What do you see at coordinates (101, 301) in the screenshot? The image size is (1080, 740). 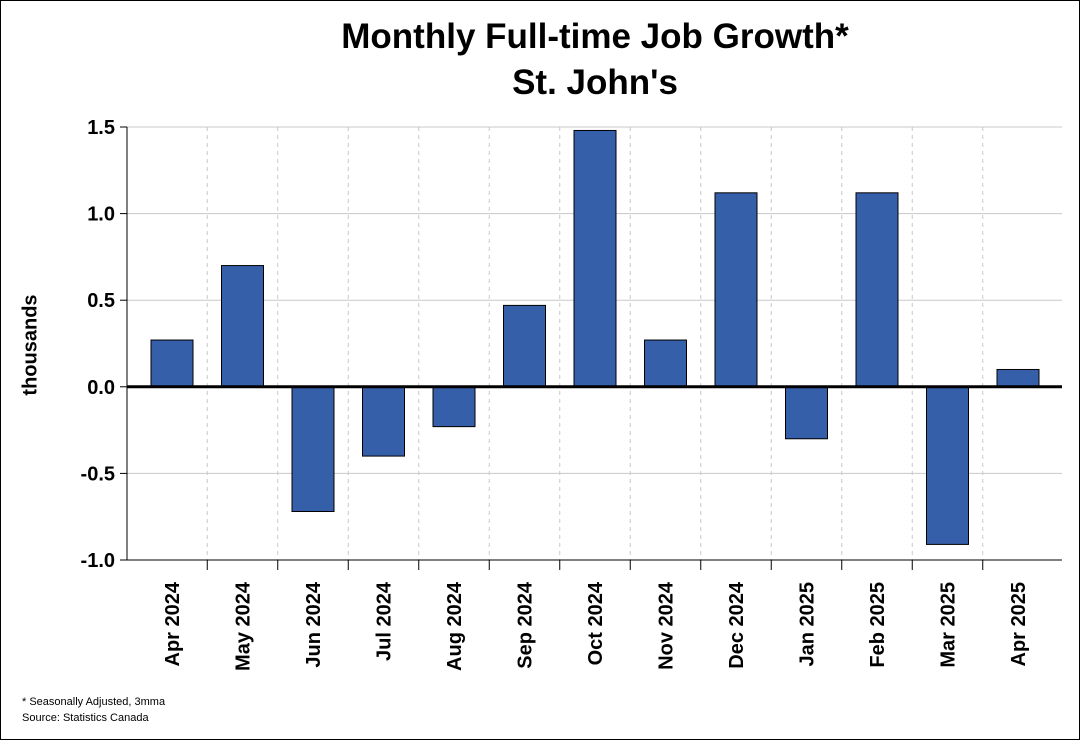 I see `y-tick-label: 0.5` at bounding box center [101, 301].